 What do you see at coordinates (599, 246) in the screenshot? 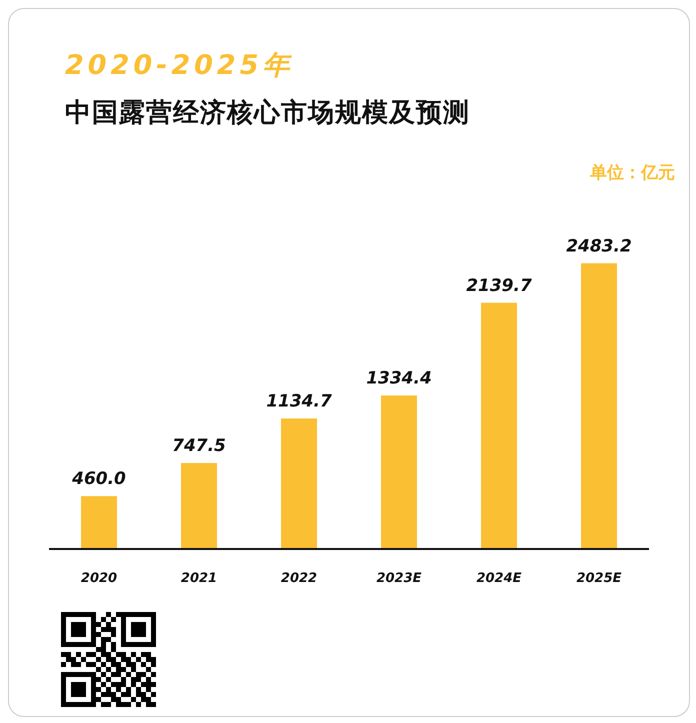
I see `data-label: 2483.2` at bounding box center [599, 246].